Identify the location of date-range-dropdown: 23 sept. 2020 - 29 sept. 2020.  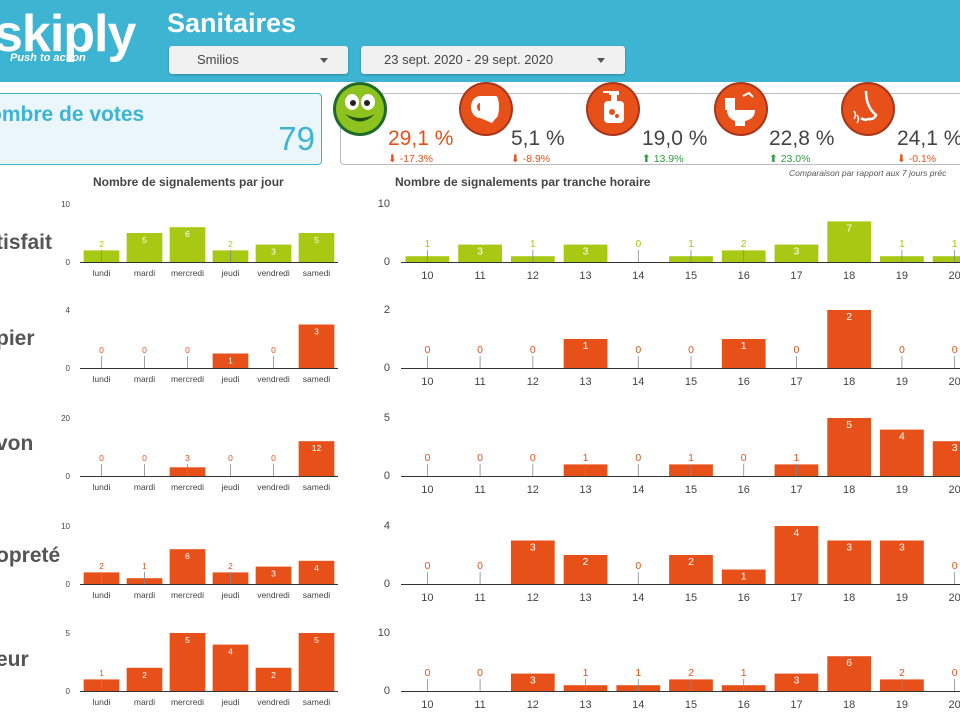
(493, 60).